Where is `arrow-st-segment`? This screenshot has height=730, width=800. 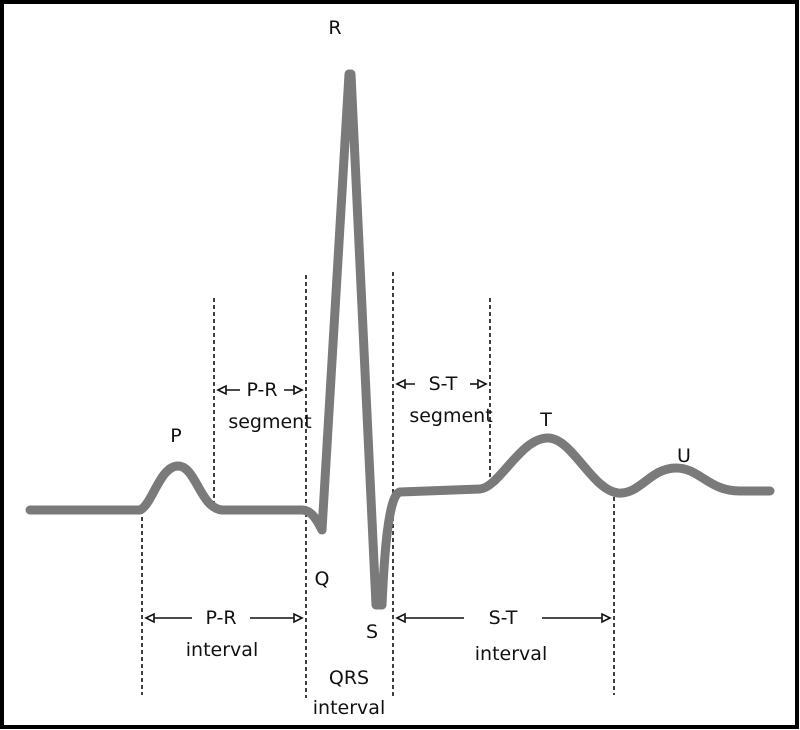
arrow-st-segment is located at coordinates (441, 384).